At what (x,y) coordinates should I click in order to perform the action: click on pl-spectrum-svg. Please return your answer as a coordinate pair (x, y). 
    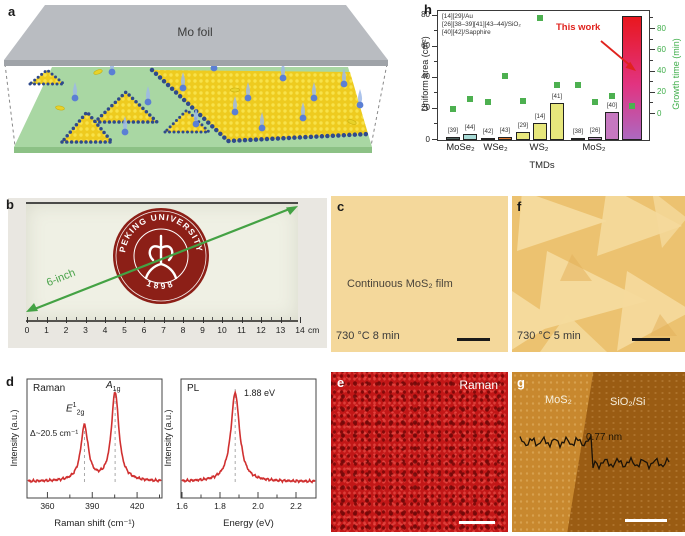
    Looking at the image, I should click on (248, 438).